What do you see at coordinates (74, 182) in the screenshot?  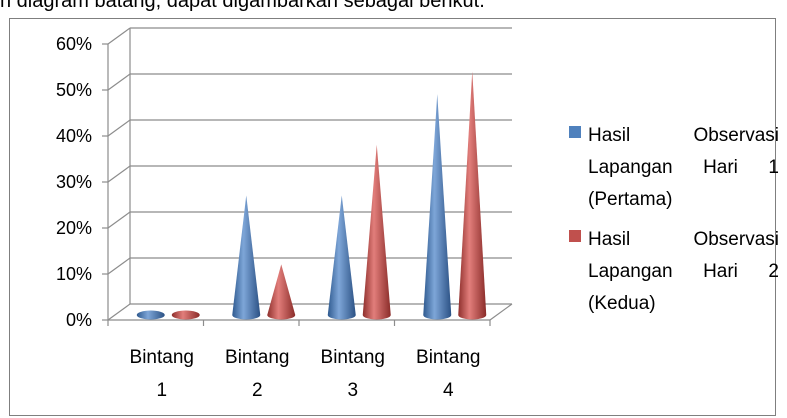 I see `y-tick-label: 30%` at bounding box center [74, 182].